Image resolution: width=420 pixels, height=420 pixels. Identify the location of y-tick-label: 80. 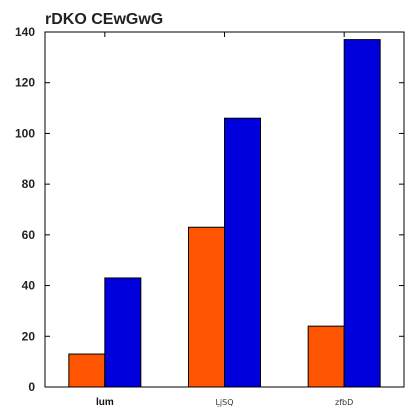
(29, 184).